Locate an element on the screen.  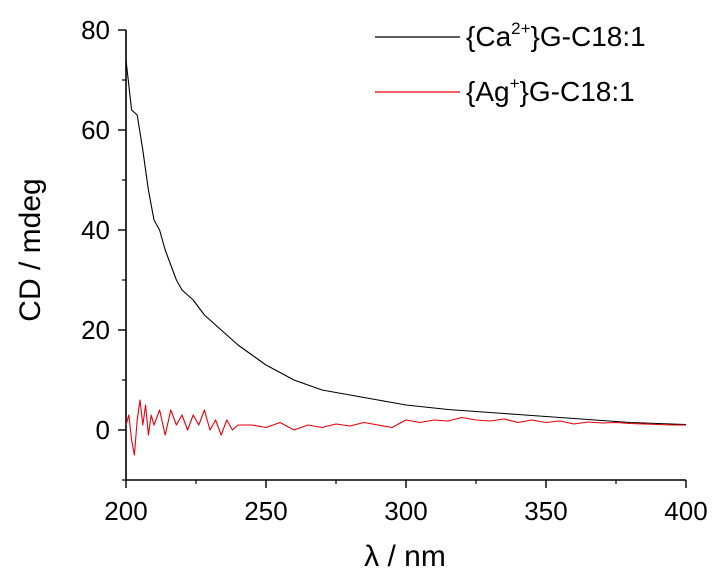
x-tick-label: 250 is located at coordinates (265, 511).